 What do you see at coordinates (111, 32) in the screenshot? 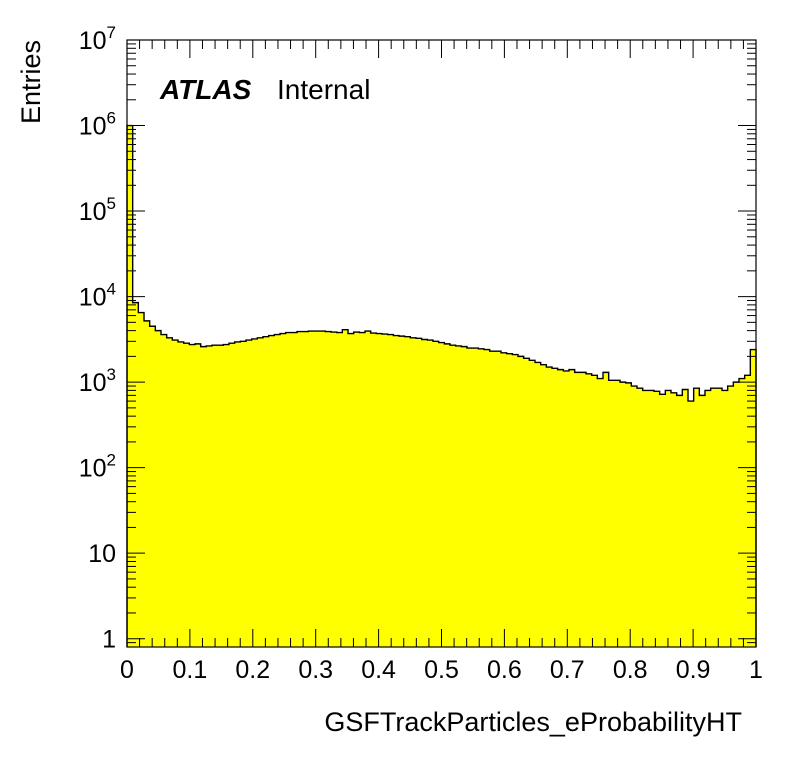
I see `y-tick-exponent: 7` at bounding box center [111, 32].